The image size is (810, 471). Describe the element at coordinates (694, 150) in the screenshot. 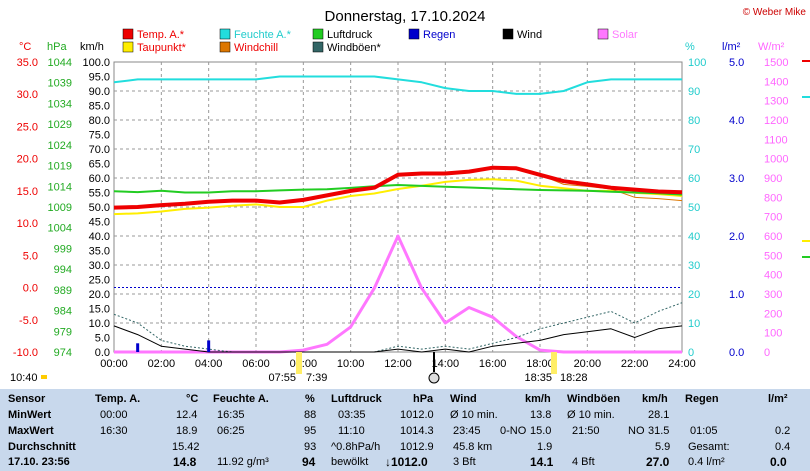

I see `tick-pct: 70` at that location.